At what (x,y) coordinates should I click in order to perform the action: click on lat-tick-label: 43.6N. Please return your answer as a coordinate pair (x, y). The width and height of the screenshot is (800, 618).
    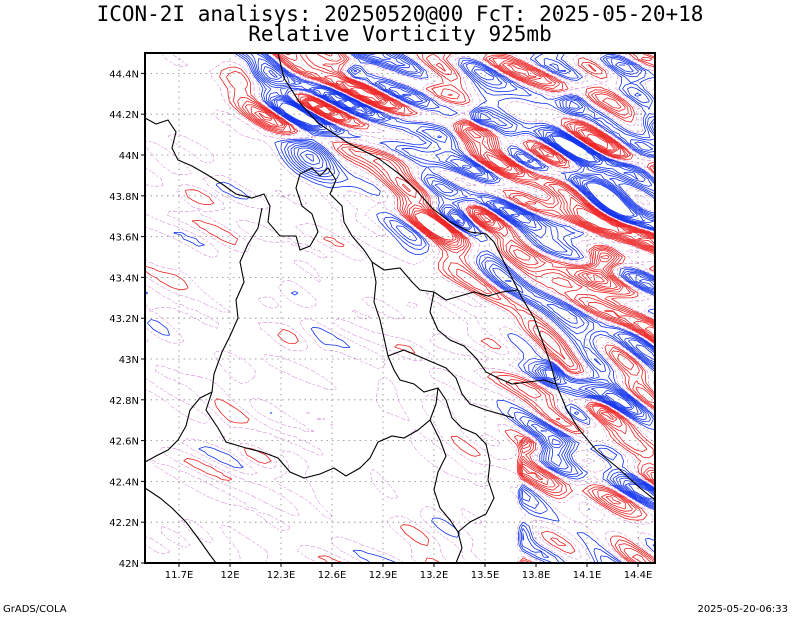
    Looking at the image, I should click on (124, 238).